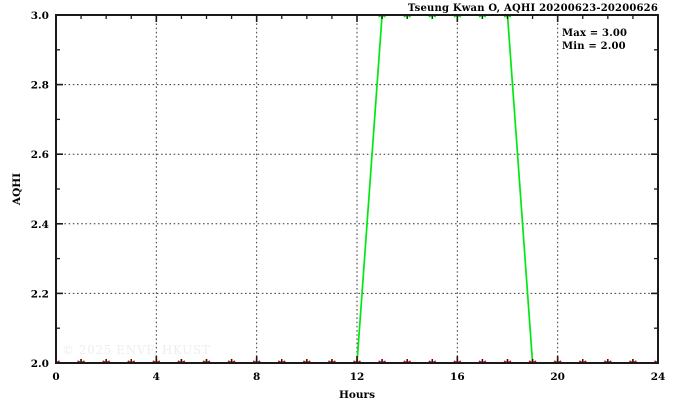 Image resolution: width=674 pixels, height=409 pixels. Describe the element at coordinates (357, 377) in the screenshot. I see `x-tick-label: 12` at that location.